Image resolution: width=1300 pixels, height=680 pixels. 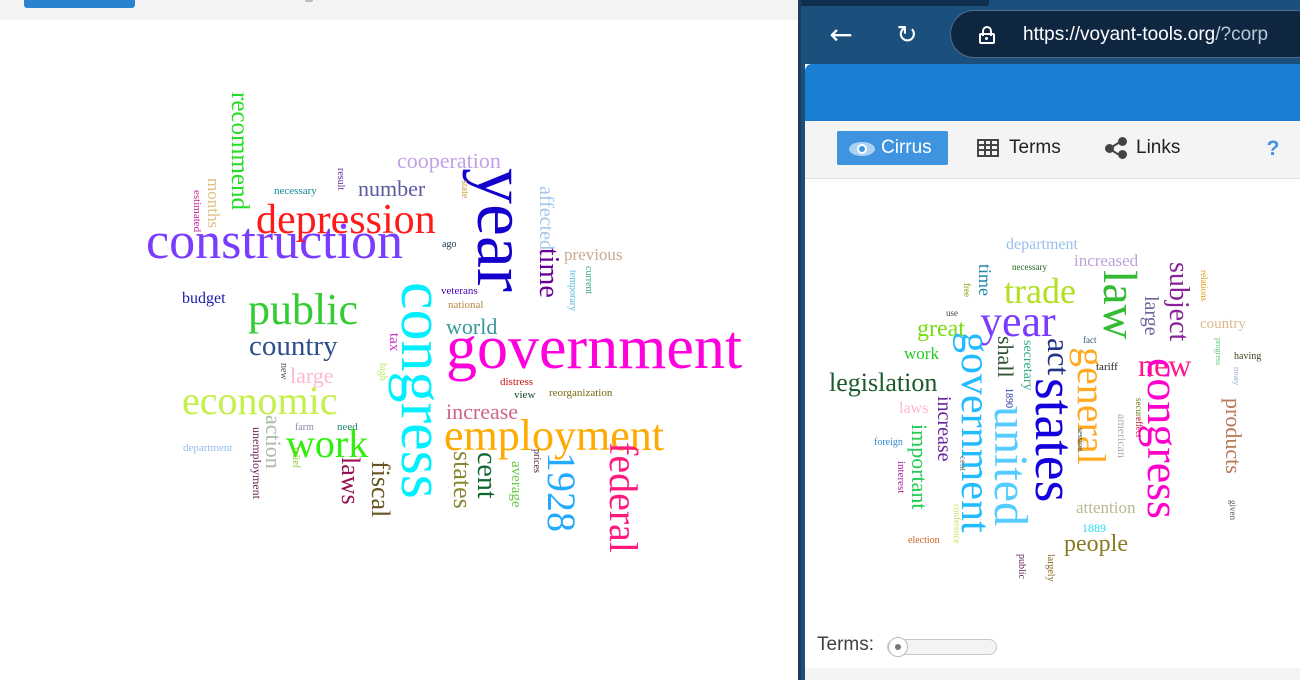 What do you see at coordinates (952, 313) in the screenshot?
I see `cloud-word-use: use` at bounding box center [952, 313].